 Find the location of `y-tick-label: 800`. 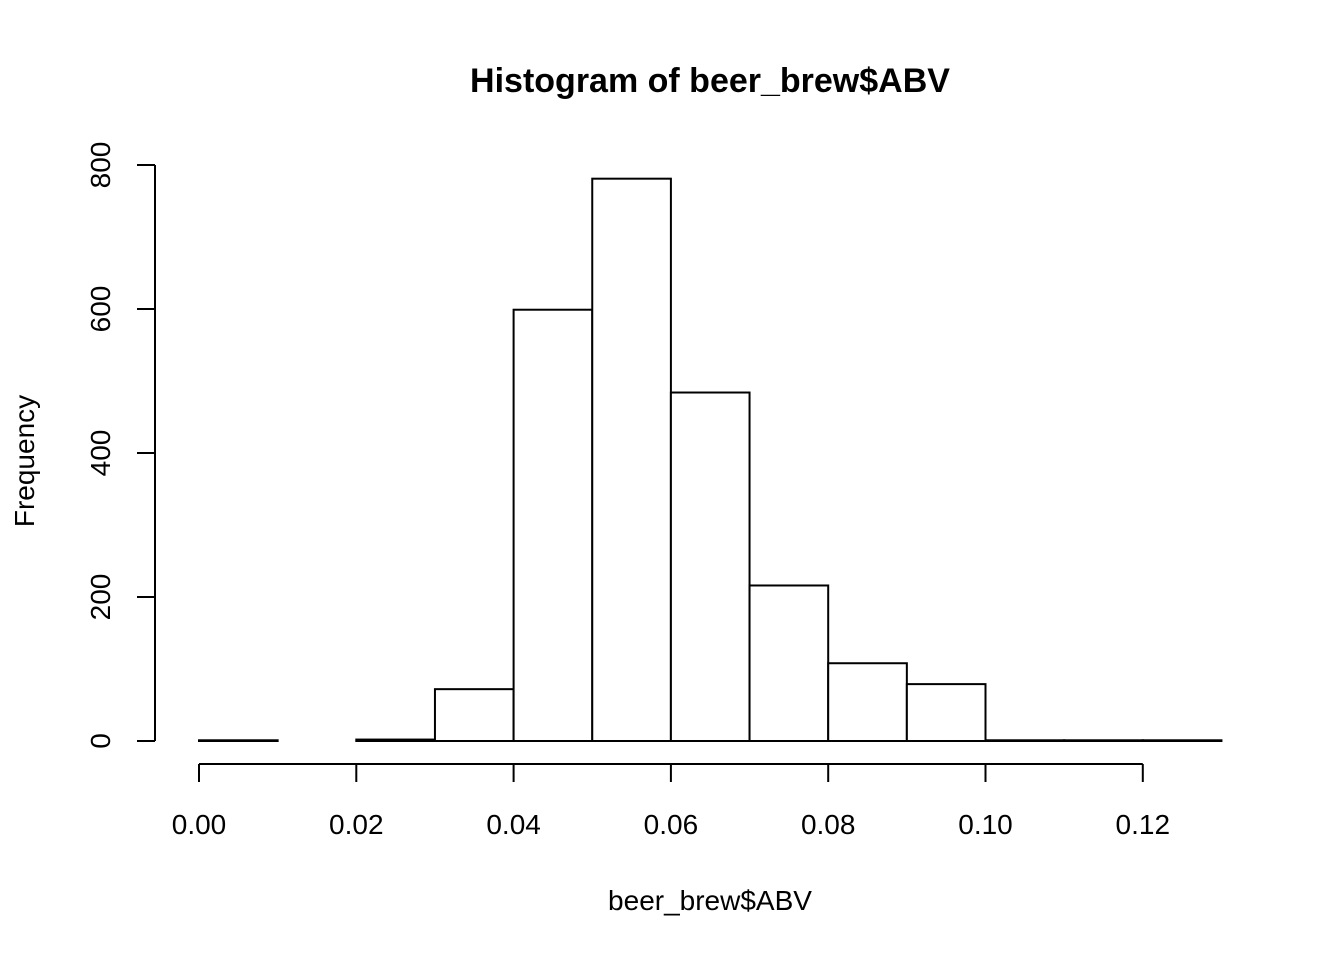

y-tick-label: 800 is located at coordinates (100, 165).